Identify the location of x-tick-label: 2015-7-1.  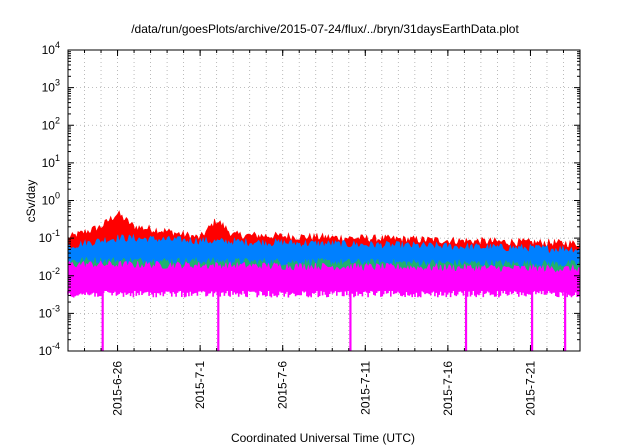
(200, 385).